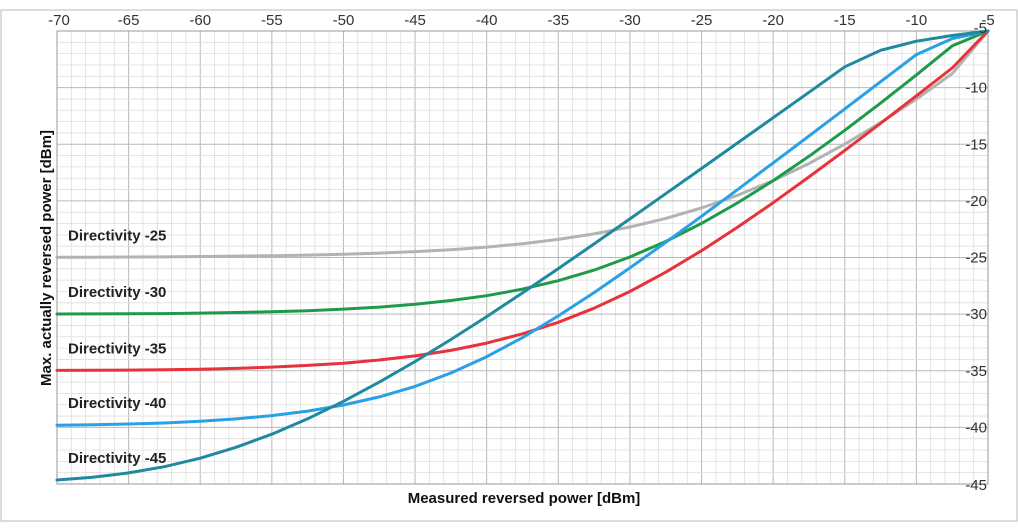 This screenshot has height=529, width=1018. Describe the element at coordinates (976, 88) in the screenshot. I see `y-tick-label: -10` at that location.